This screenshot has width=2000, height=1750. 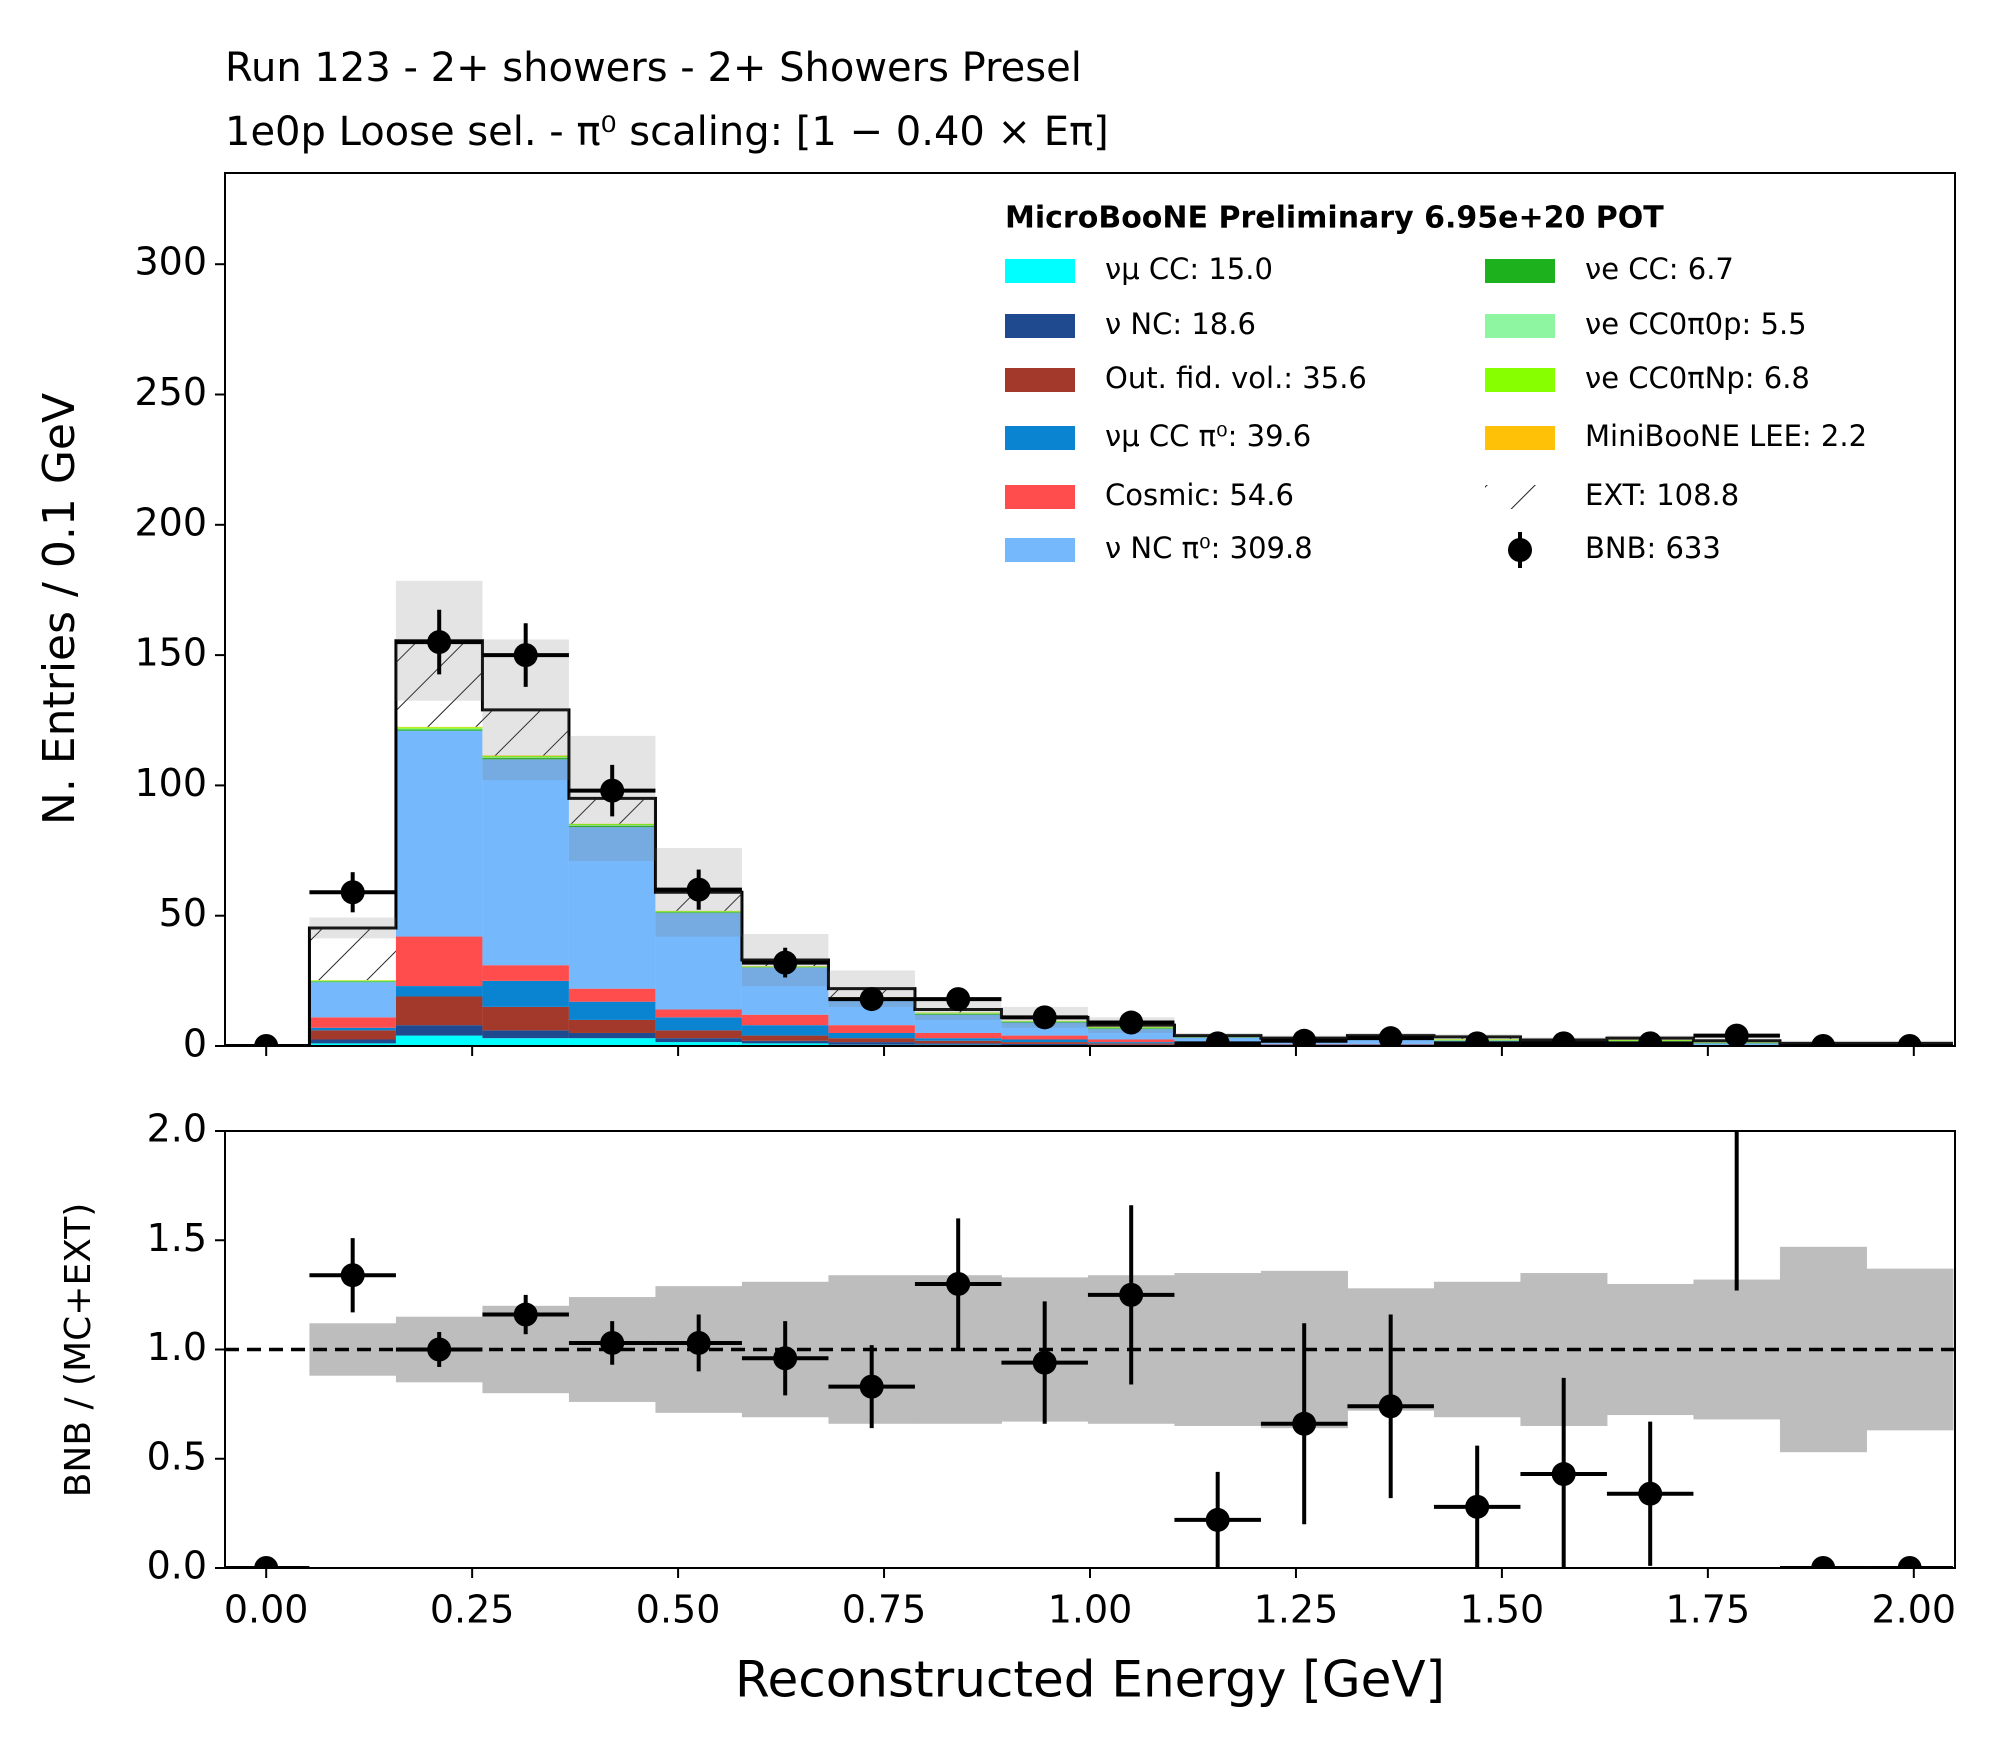 I want to click on y-tick-label: 150, so click(x=170, y=653).